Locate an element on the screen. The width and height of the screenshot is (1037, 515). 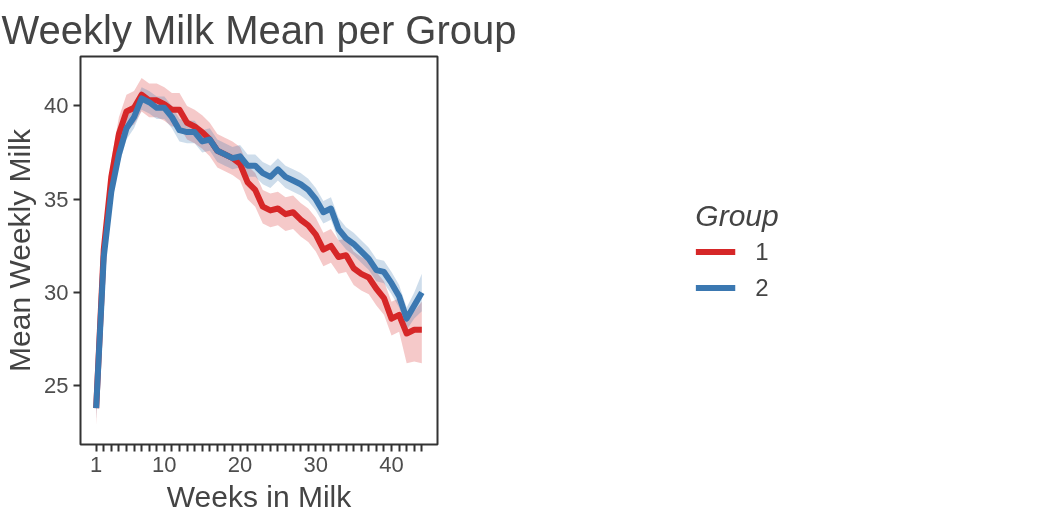
y-axis-title: Mean Weekly Milk is located at coordinates (20, 250).